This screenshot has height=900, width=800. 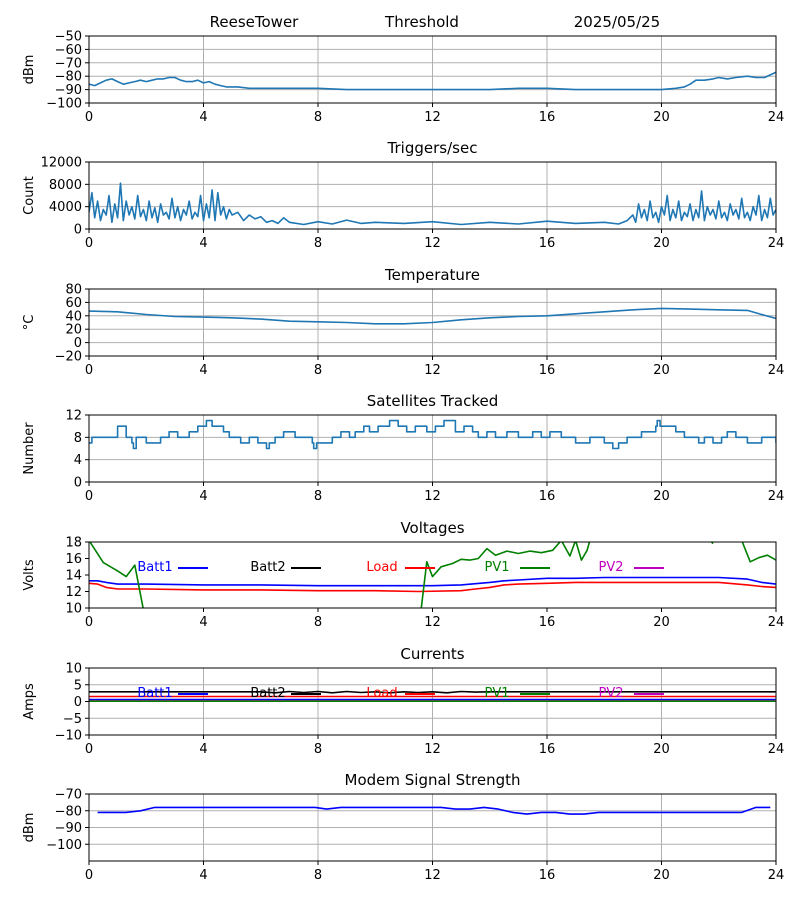 I want to click on header-station: ReeseTower, so click(x=255, y=22).